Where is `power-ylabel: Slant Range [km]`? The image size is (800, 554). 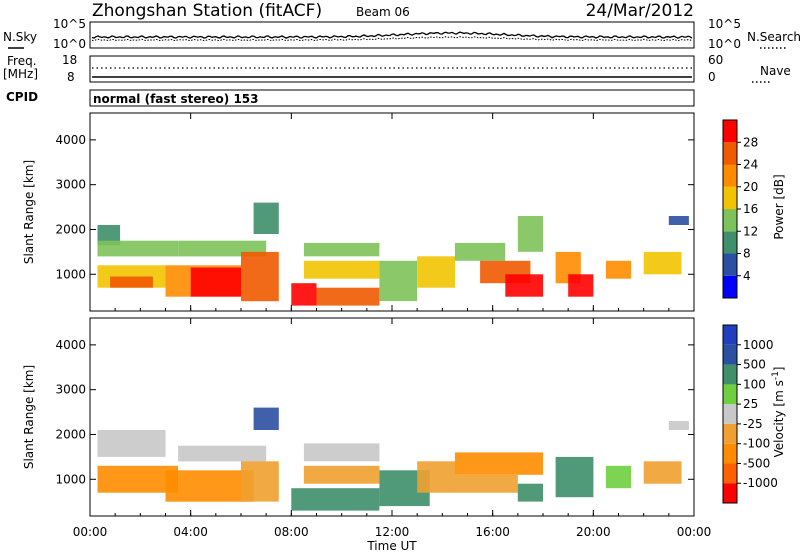
power-ylabel: Slant Range [km] is located at coordinates (29, 212).